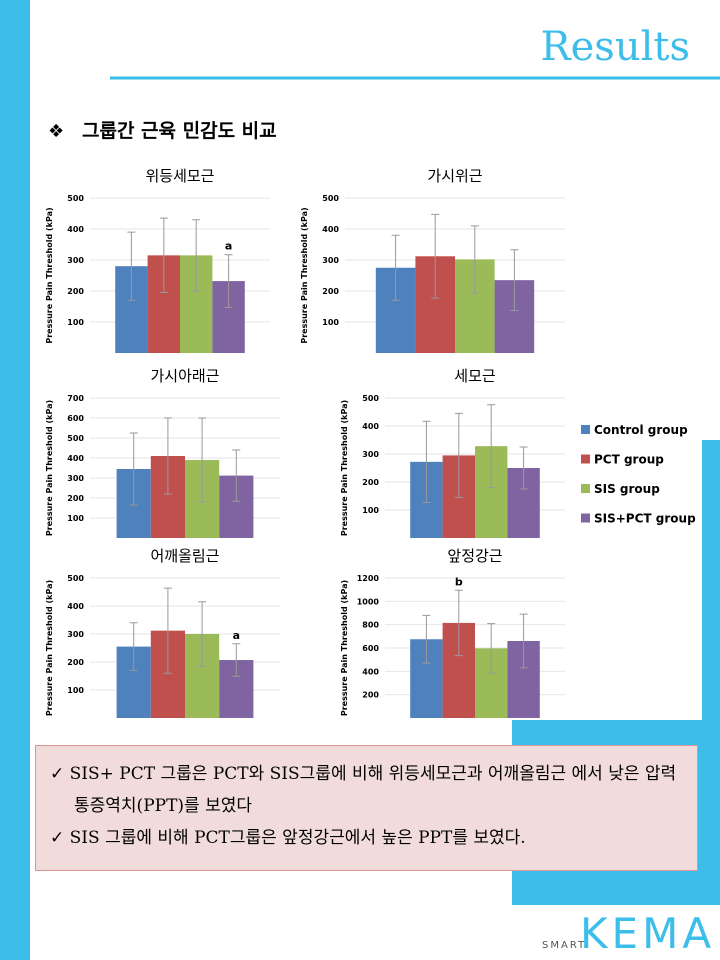 The width and height of the screenshot is (720, 960). Describe the element at coordinates (368, 601) in the screenshot. I see `y-tick-label: 1000` at that location.